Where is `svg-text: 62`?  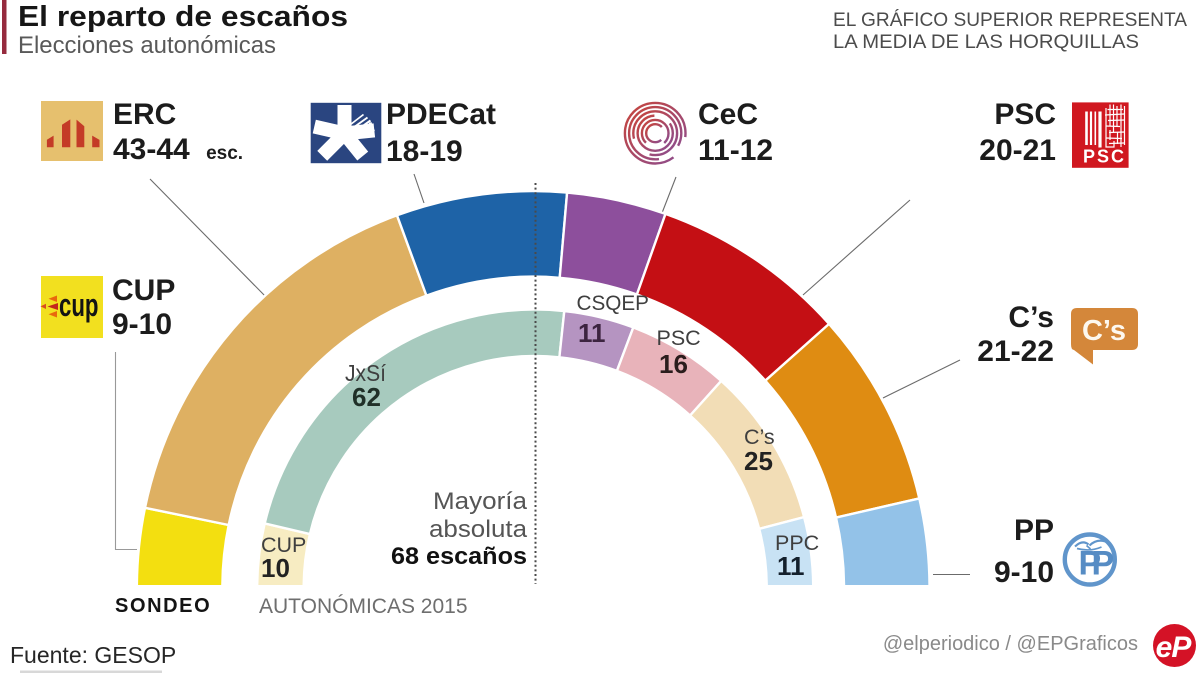
svg-text: 62 is located at coordinates (366, 397).